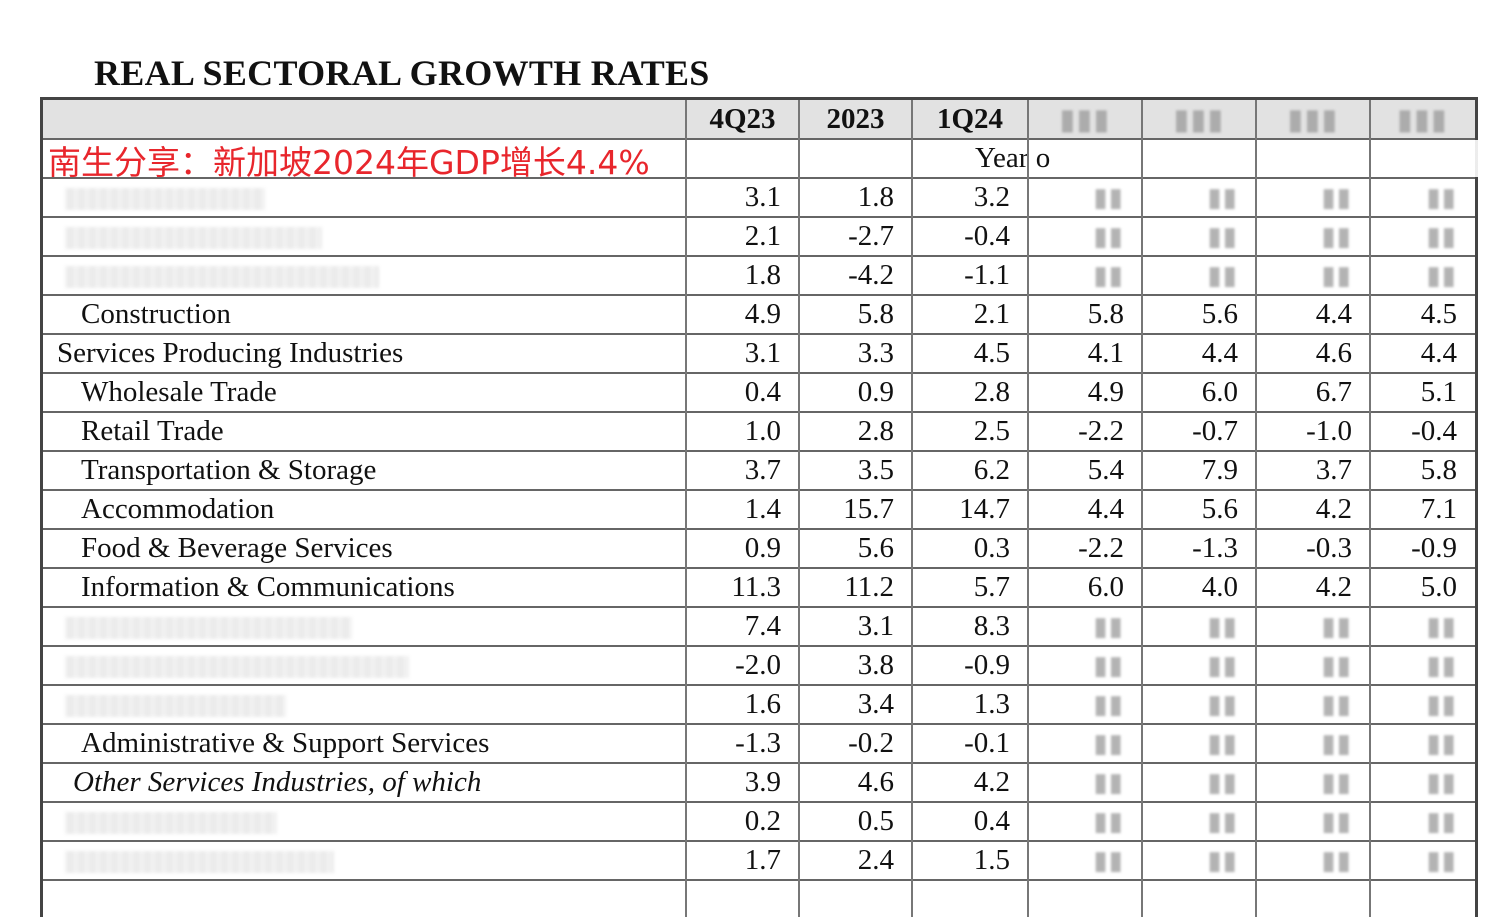 The height and width of the screenshot is (917, 1503). I want to click on value-cell: -0.2, so click(871, 743).